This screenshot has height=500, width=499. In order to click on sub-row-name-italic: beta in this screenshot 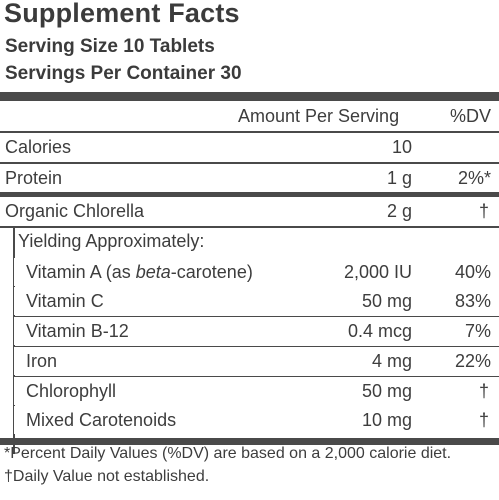, I will do `click(153, 272)`.